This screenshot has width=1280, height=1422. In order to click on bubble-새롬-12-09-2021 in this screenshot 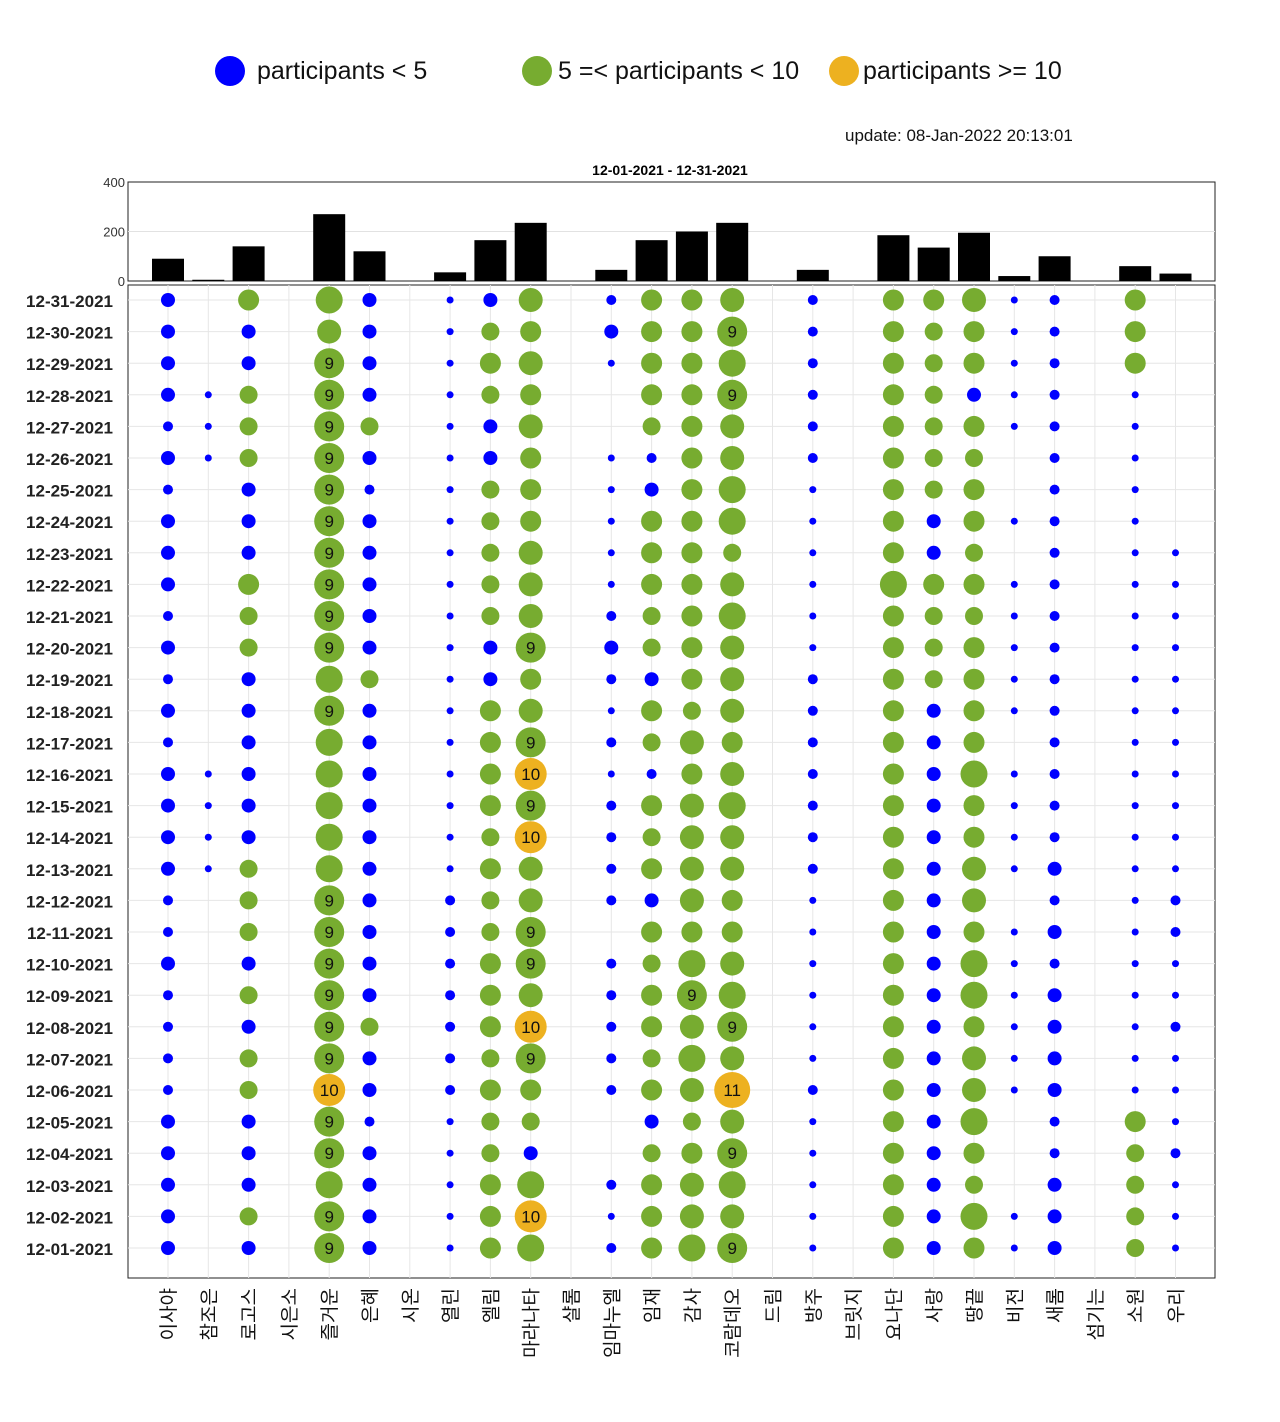, I will do `click(1054, 995)`.